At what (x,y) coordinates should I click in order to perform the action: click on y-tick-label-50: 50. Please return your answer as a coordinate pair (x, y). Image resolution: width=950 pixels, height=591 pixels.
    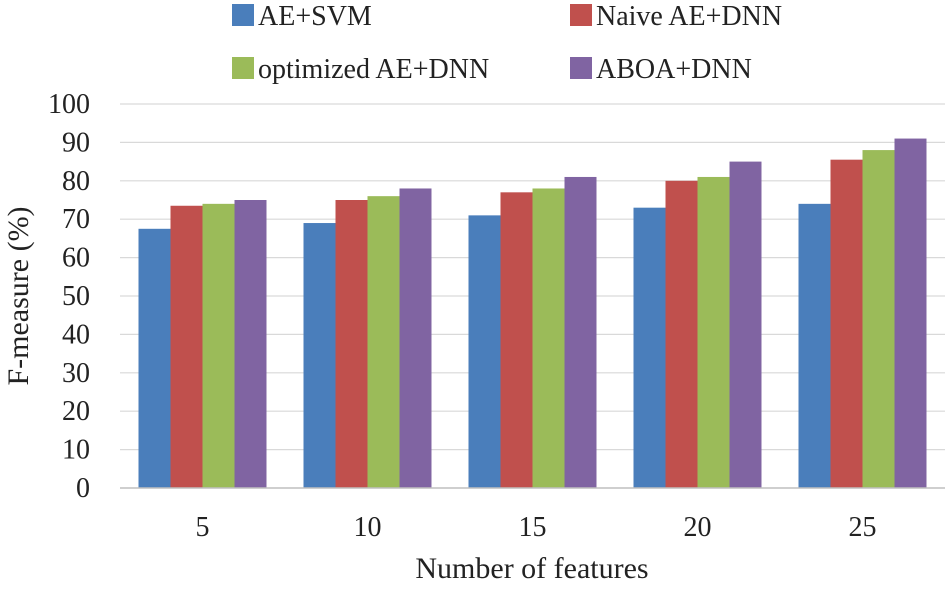
    Looking at the image, I should click on (76, 296).